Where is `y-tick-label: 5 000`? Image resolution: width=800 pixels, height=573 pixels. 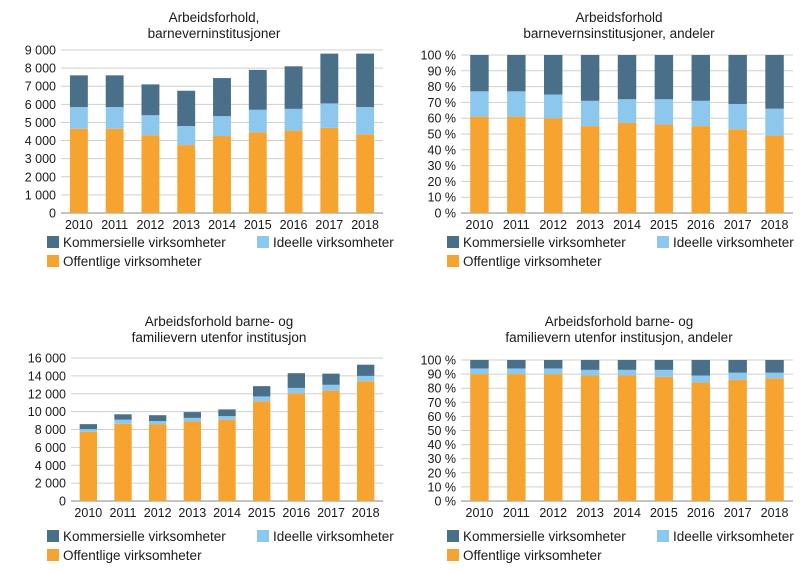
y-tick-label: 5 000 is located at coordinates (40, 123).